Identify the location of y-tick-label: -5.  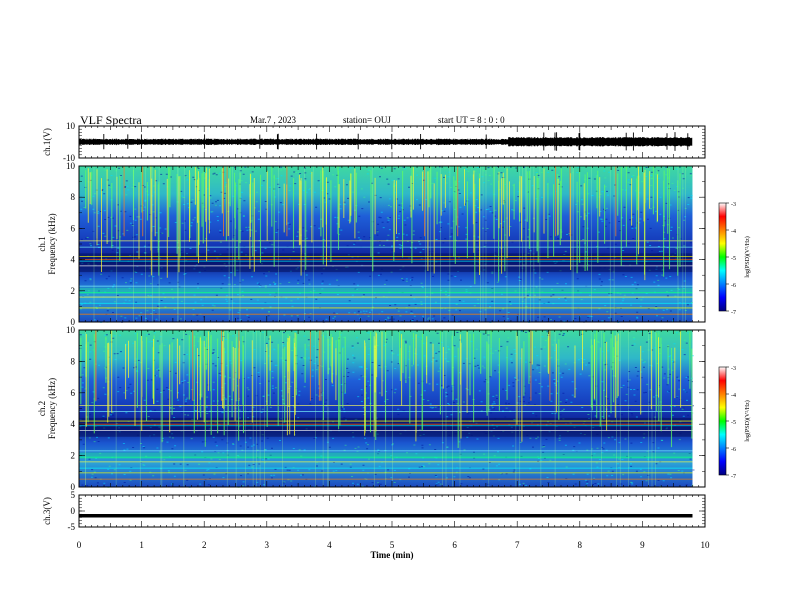
(72, 527).